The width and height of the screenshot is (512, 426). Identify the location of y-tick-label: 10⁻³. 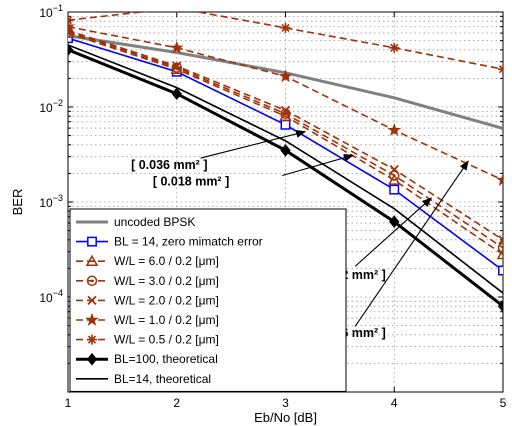
(51, 201).